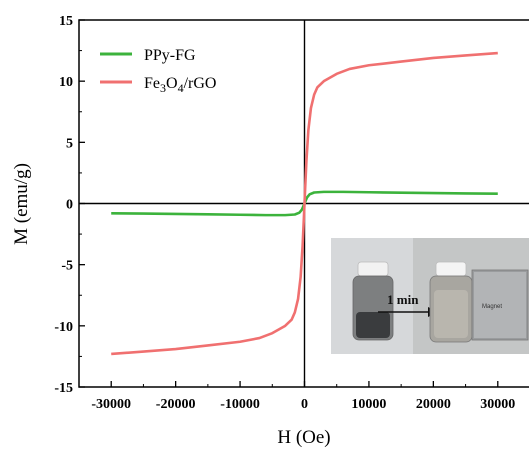 The height and width of the screenshot is (451, 529). What do you see at coordinates (303, 437) in the screenshot?
I see `x-axis-title: H (Oe)` at bounding box center [303, 437].